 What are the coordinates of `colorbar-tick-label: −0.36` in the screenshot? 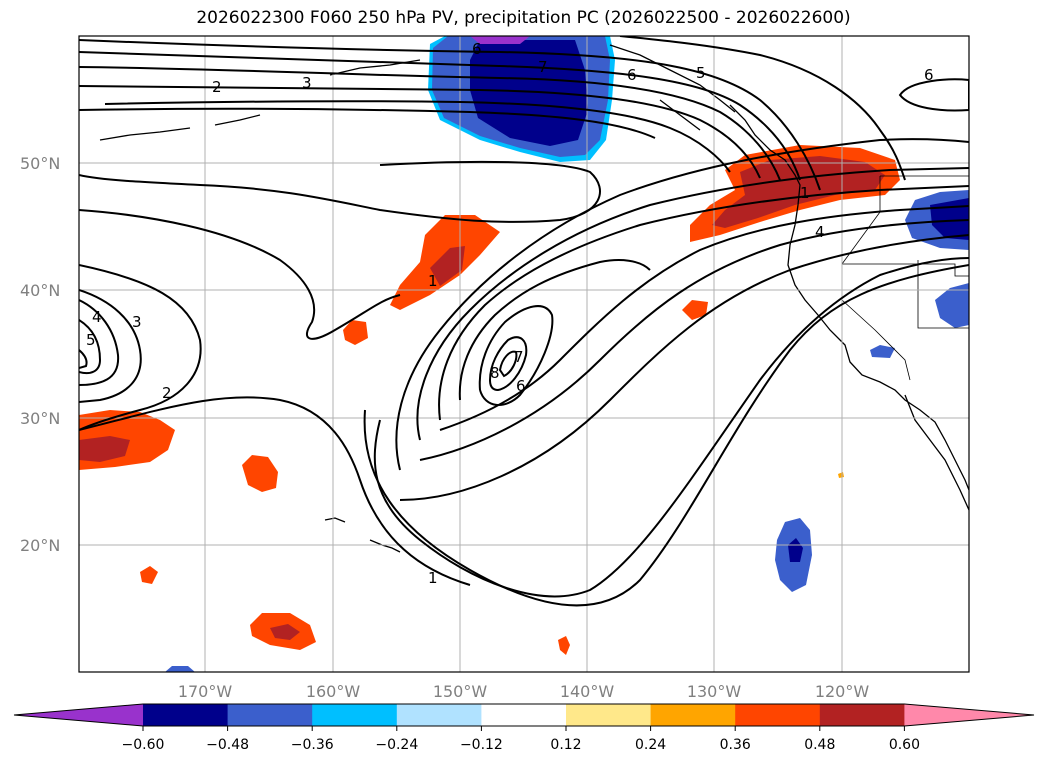 It's located at (312, 745).